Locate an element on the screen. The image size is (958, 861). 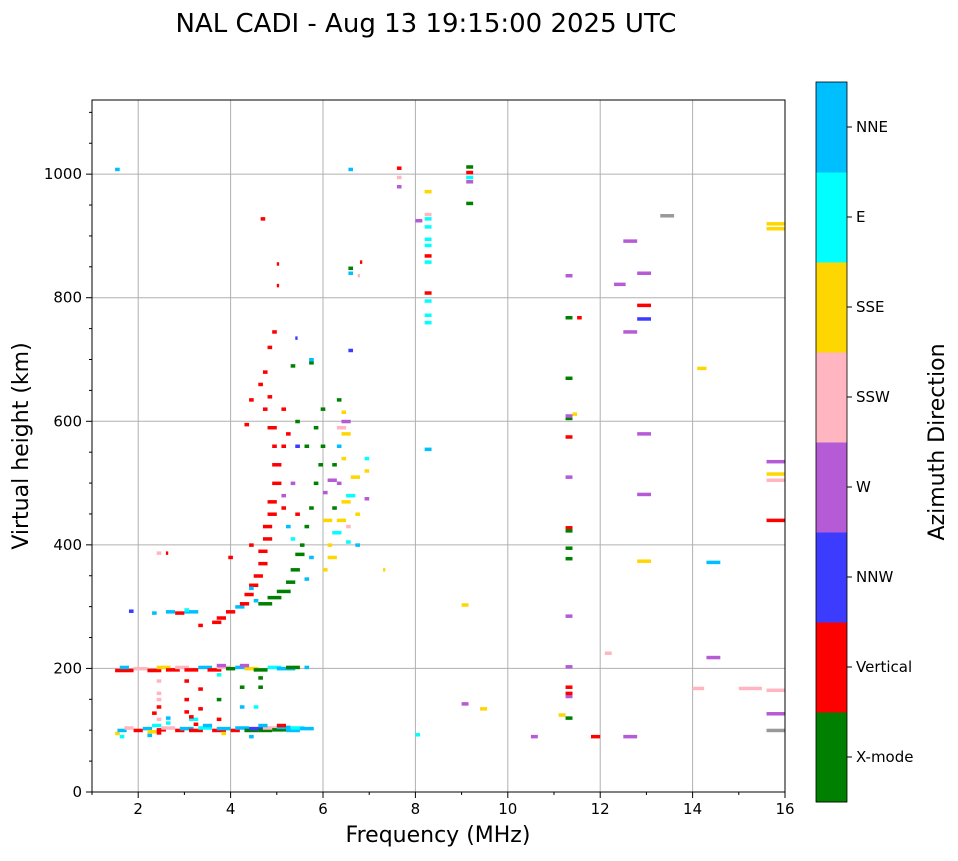
colorbar-frame is located at coordinates (831, 442).